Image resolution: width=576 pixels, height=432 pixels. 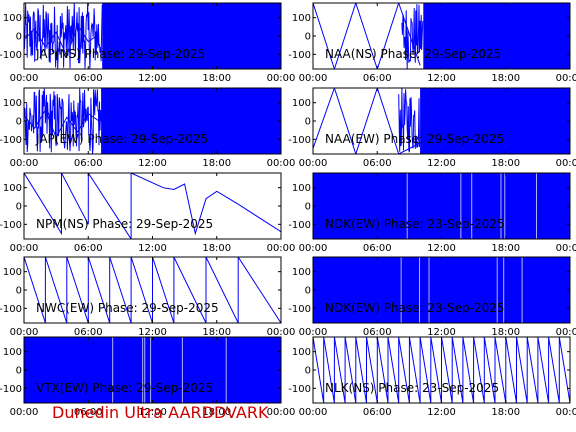 I want to click on panel-title: NWC(EW) Phase: 29-Sep-2025, so click(x=127, y=308).